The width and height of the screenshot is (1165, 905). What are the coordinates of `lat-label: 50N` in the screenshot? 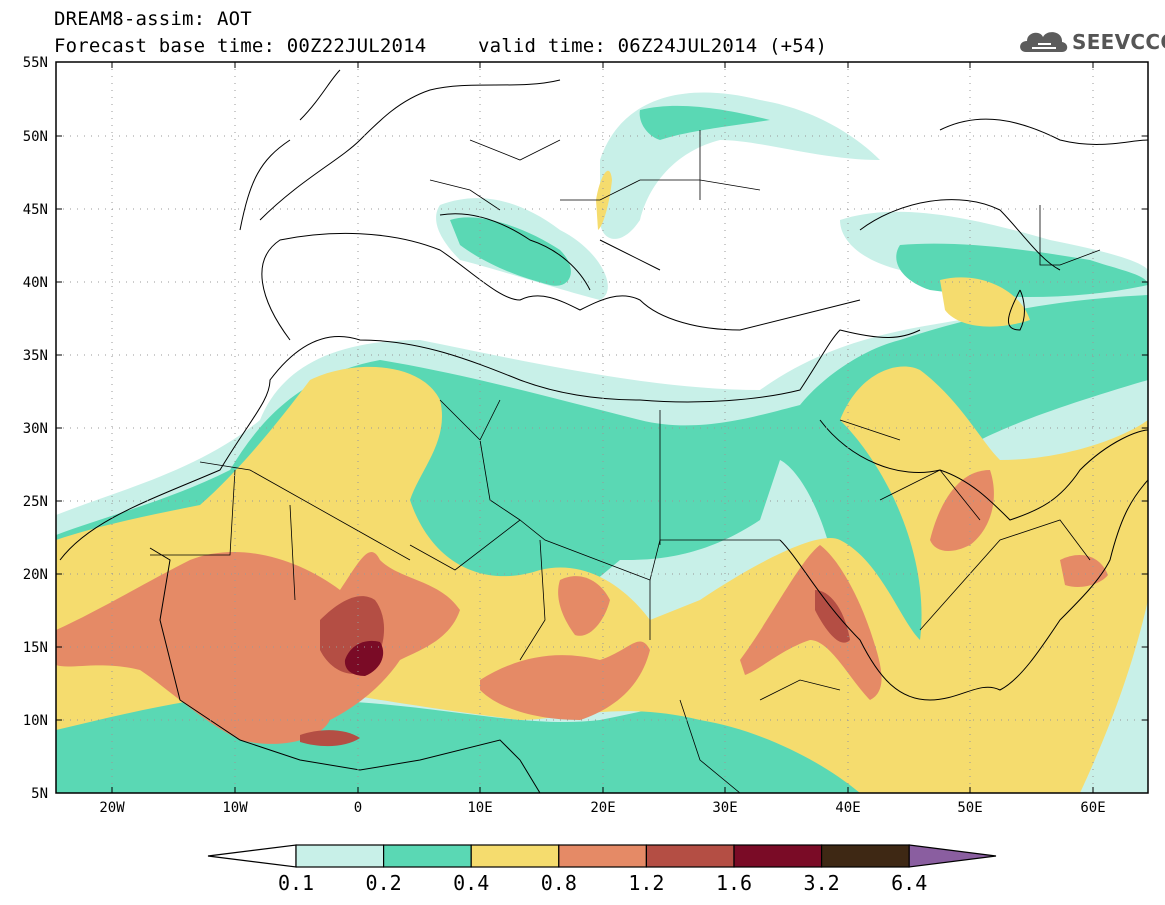 It's located at (35, 137).